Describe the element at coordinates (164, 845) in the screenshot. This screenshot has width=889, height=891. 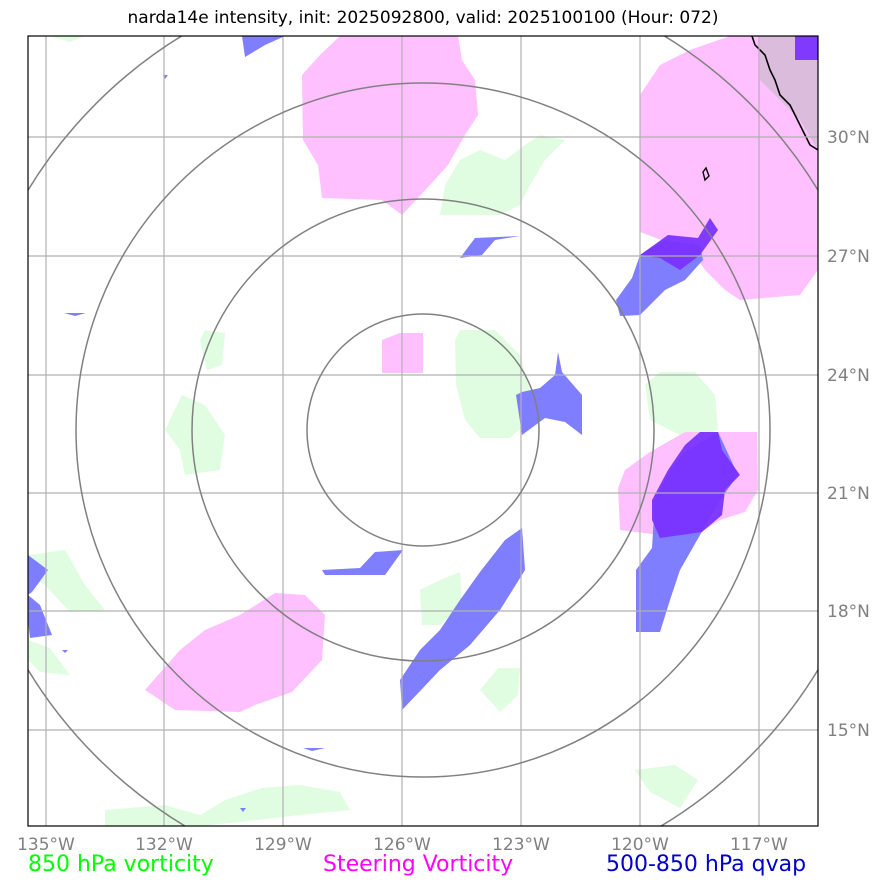
I see `lon-tick-label: 132°W` at that location.